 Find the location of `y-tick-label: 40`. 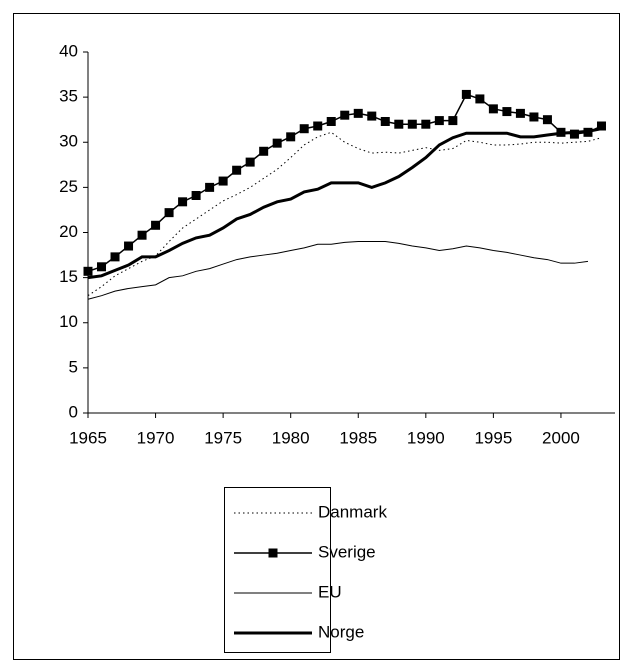

y-tick-label: 40 is located at coordinates (68, 50).